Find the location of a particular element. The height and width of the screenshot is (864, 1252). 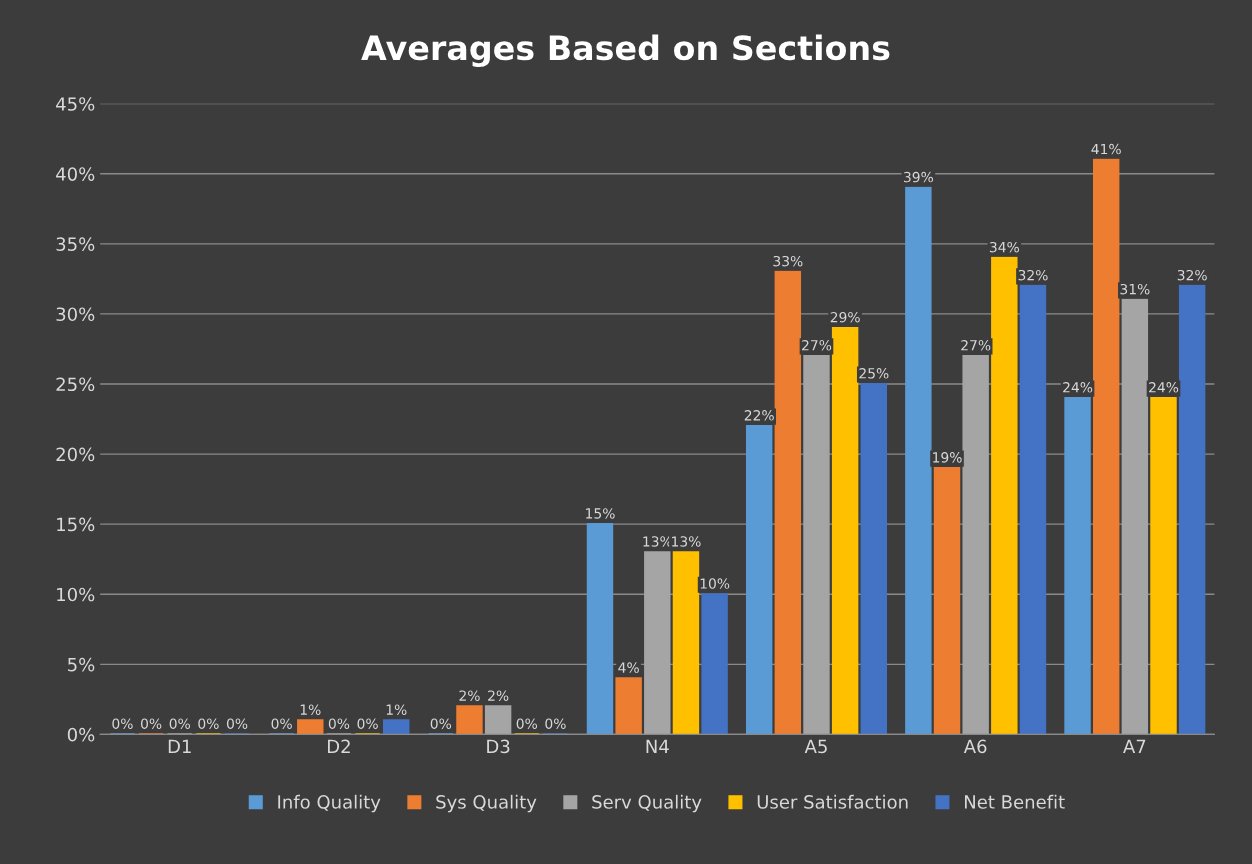

y-tick-label: 35% is located at coordinates (75, 244).